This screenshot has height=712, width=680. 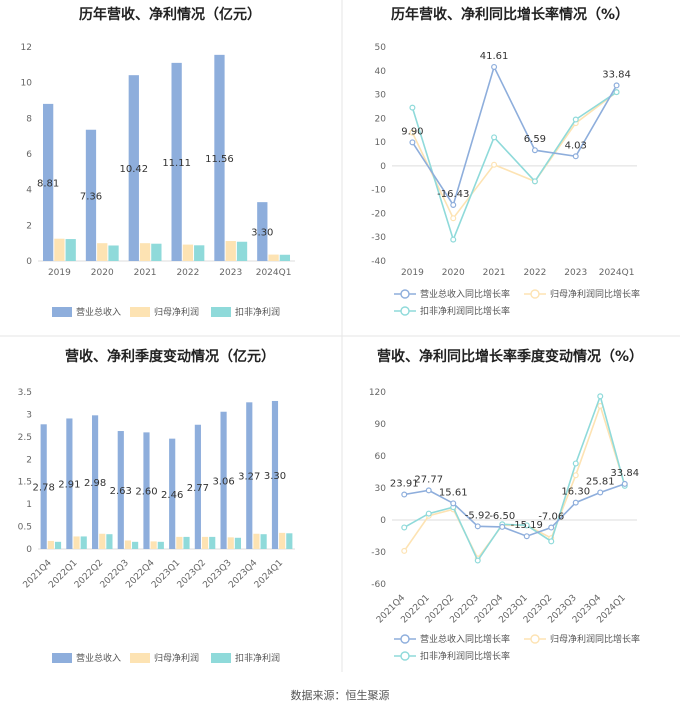 I want to click on line-value-label: 41.61, so click(x=494, y=56).